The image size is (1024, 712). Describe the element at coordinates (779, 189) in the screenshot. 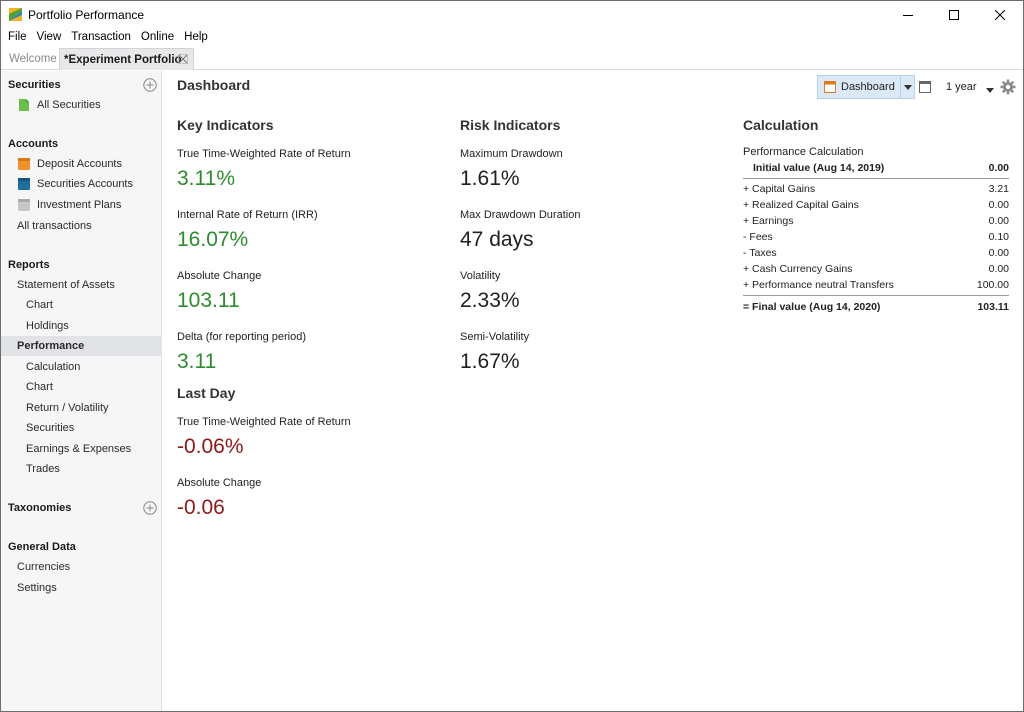

I see `calc-row-label: + Capital Gains` at that location.